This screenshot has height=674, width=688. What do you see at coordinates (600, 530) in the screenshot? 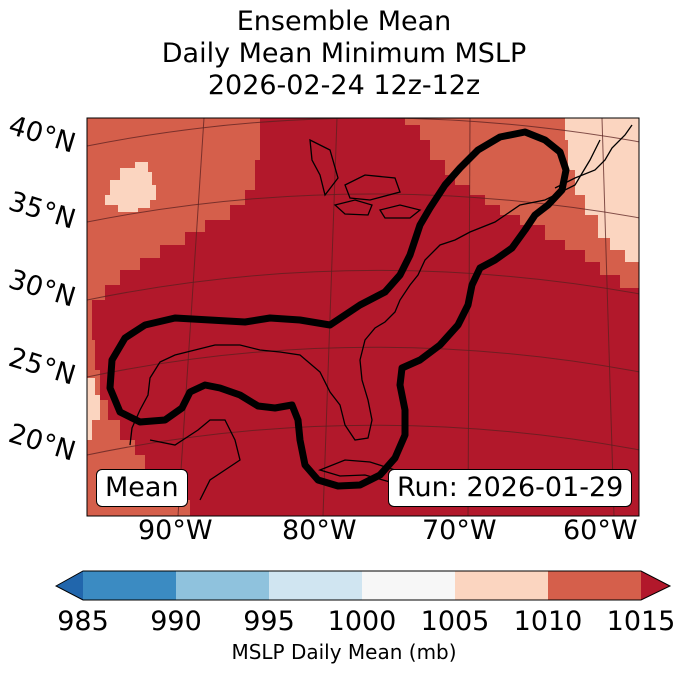
I see `lon-label-60: 60°W` at bounding box center [600, 530].